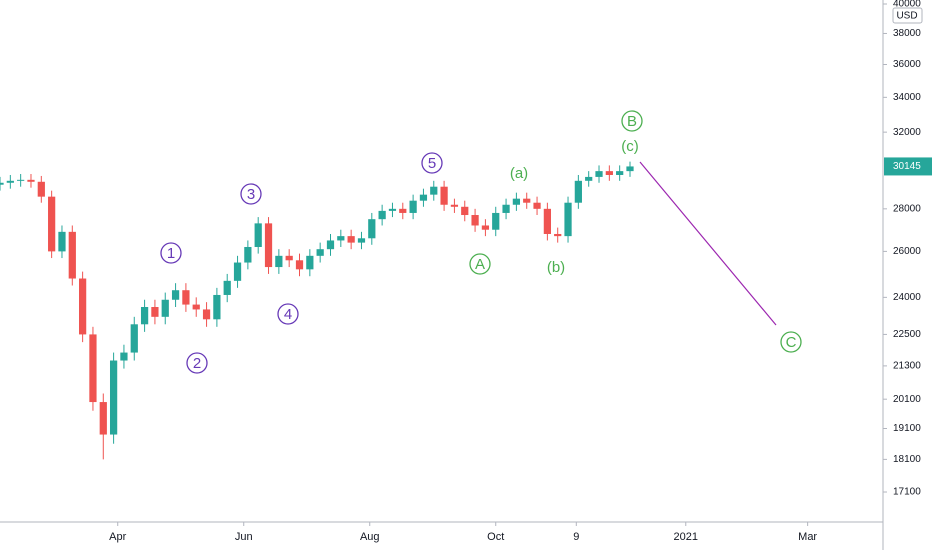 The image size is (932, 550). I want to click on y-tick-label: 21300, so click(907, 366).